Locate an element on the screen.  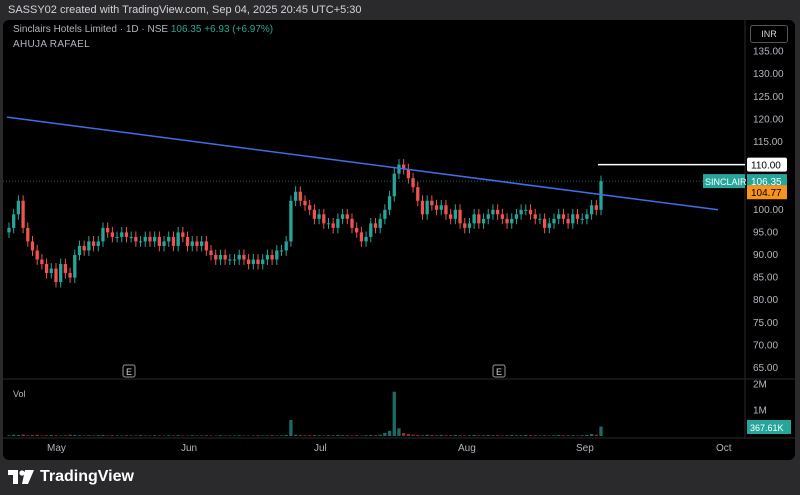
time-axis-label: Jun is located at coordinates (189, 448).